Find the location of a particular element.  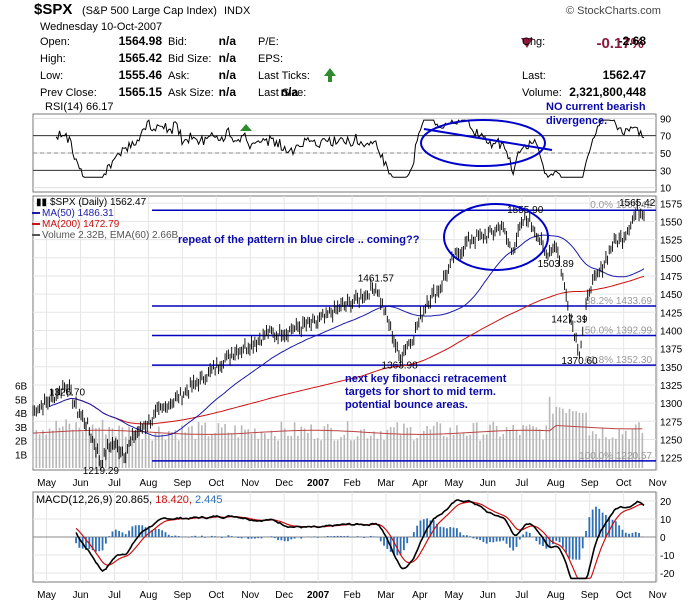

fib-annotation-line: targets for short to mid term. is located at coordinates (420, 392).